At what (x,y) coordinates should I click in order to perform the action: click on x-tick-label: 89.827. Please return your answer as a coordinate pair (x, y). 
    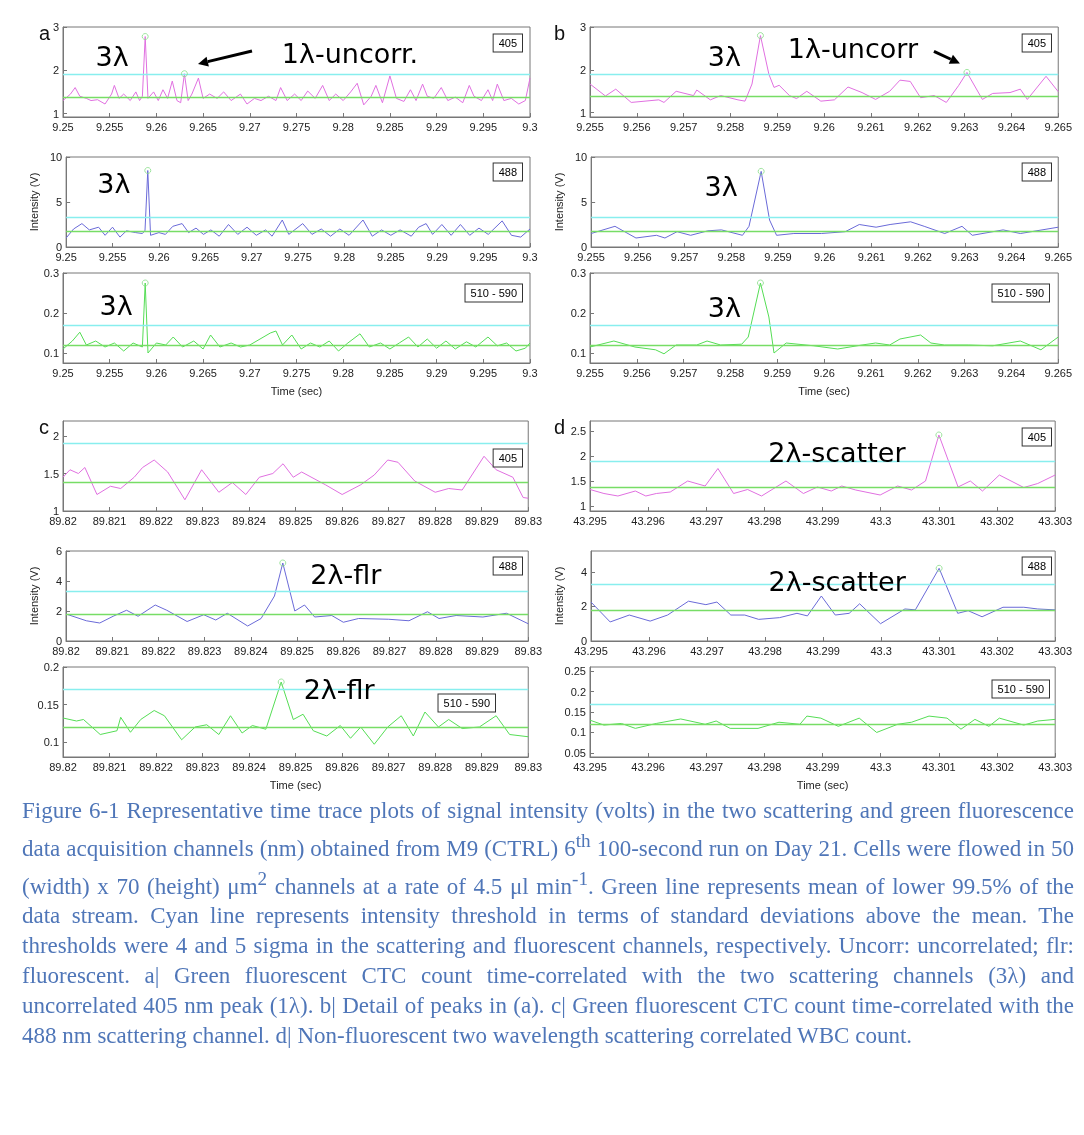
    Looking at the image, I should click on (389, 650).